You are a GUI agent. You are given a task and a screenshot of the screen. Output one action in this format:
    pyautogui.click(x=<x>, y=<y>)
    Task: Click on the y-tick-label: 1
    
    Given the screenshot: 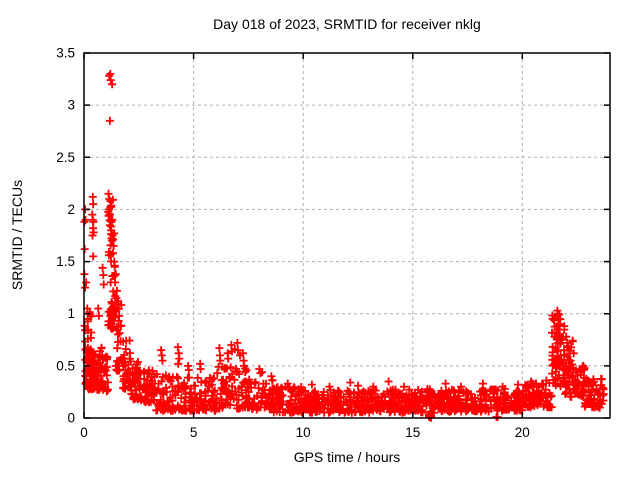 What is the action you would take?
    pyautogui.click(x=71, y=313)
    